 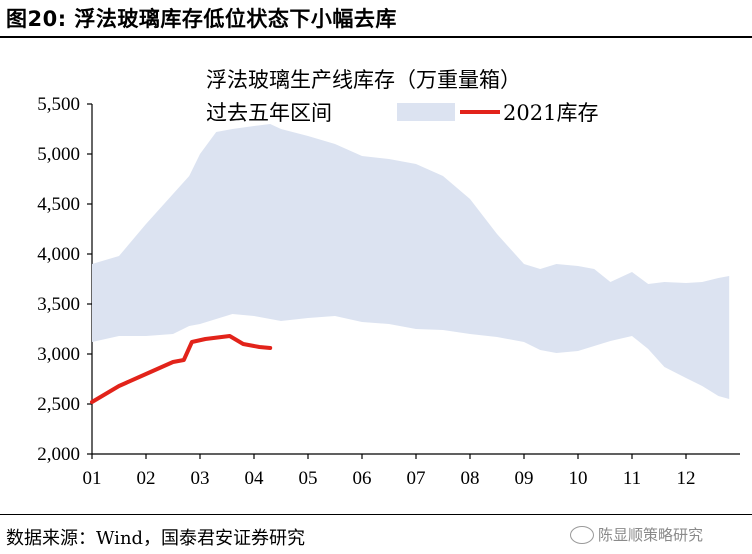 I want to click on legend-band-label: 过去五年区间, so click(x=269, y=113).